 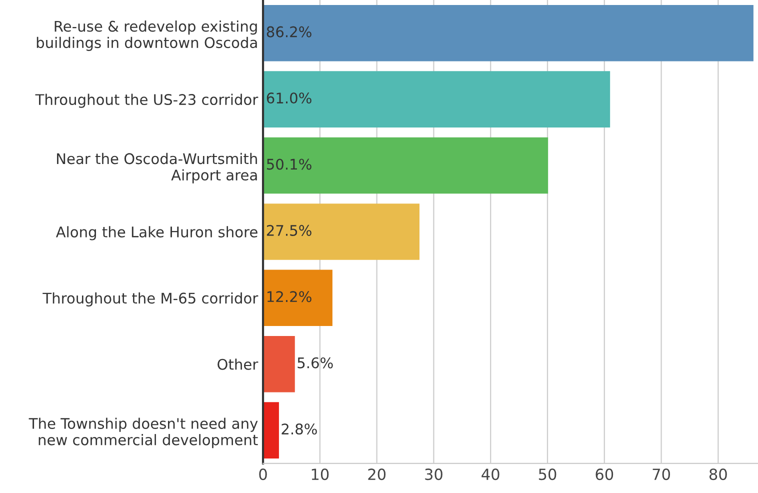 What do you see at coordinates (263, 474) in the screenshot?
I see `x-tick-label: 0` at bounding box center [263, 474].